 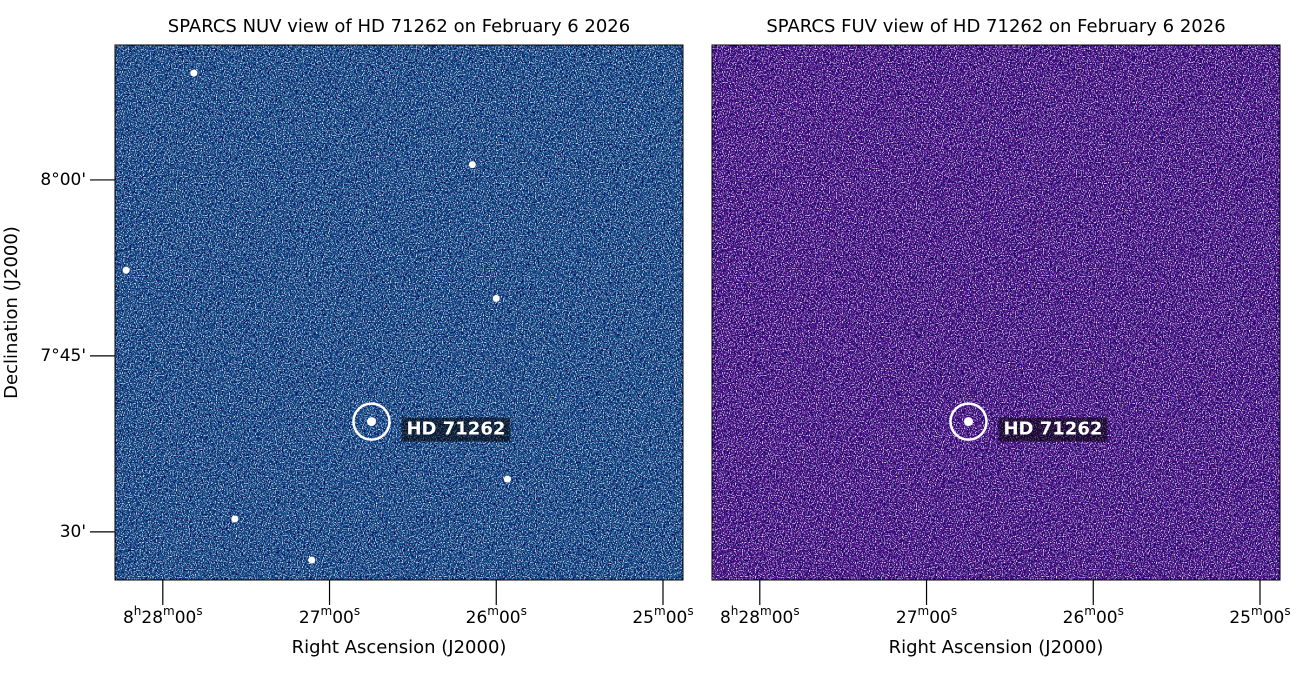 I want to click on y-axis-label: Declination (J2000), so click(x=11, y=312).